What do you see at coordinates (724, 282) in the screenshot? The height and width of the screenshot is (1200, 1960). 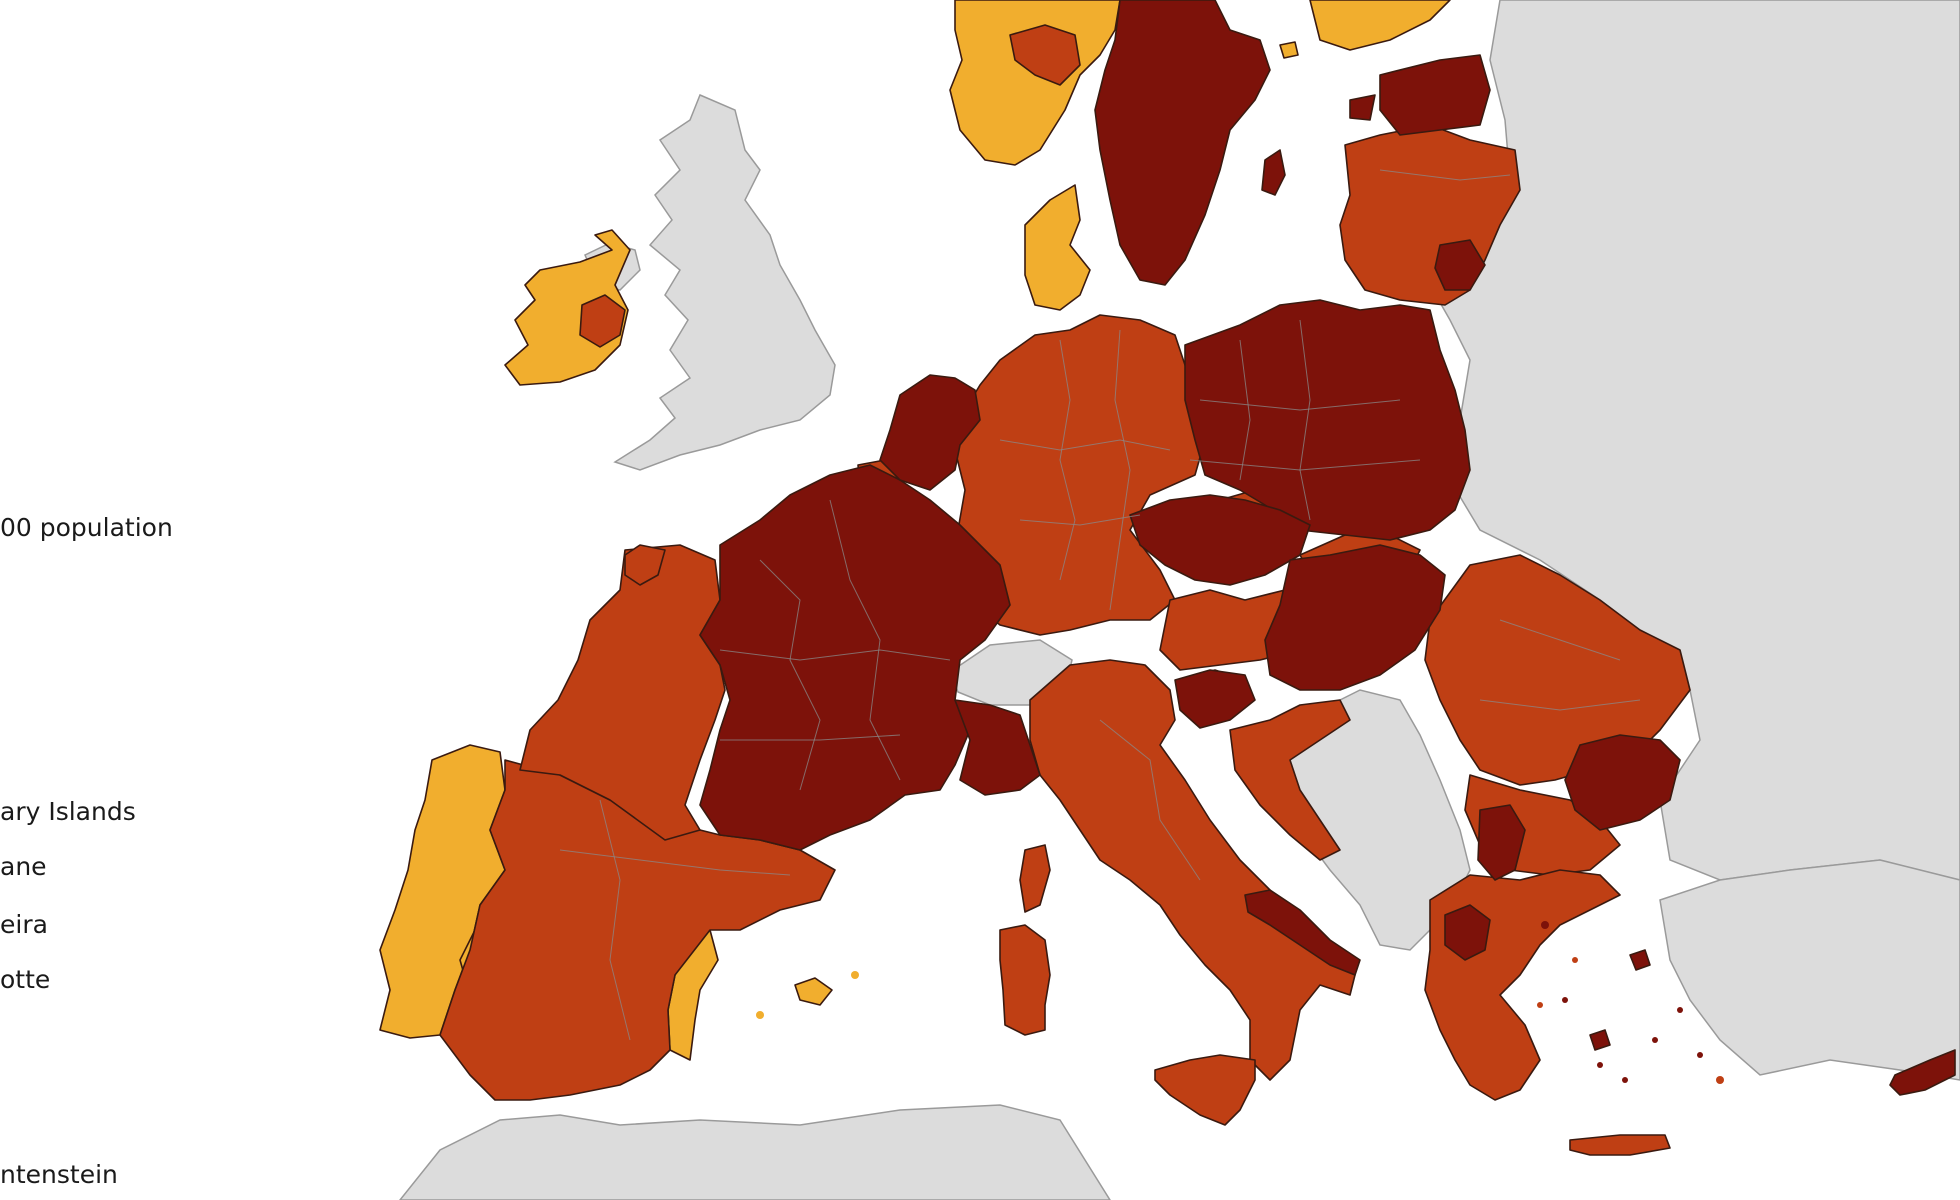 I see `great-britain` at bounding box center [724, 282].